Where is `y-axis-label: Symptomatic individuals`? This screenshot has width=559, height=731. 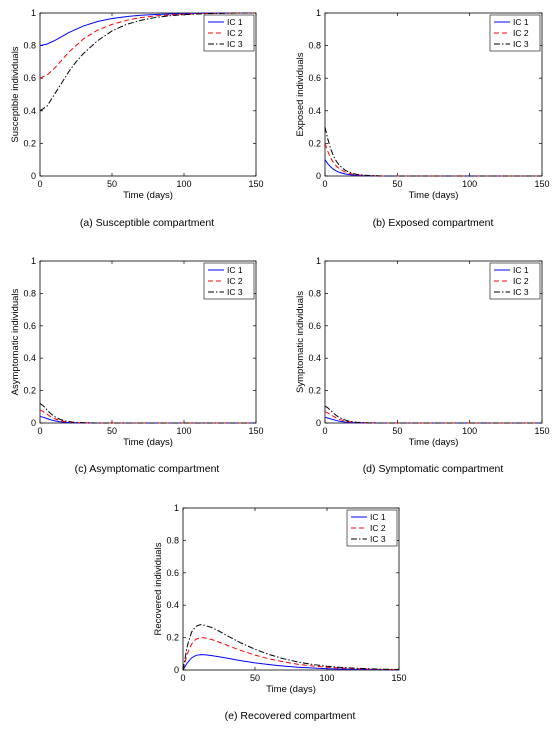
y-axis-label: Symptomatic individuals is located at coordinates (300, 342).